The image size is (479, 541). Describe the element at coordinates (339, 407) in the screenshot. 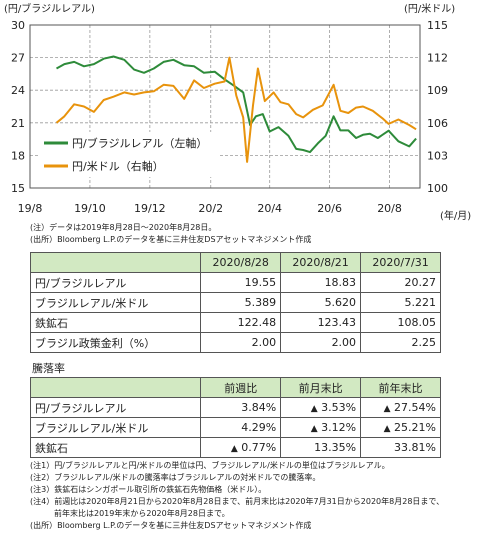

I see `change-value: 3.53%` at that location.